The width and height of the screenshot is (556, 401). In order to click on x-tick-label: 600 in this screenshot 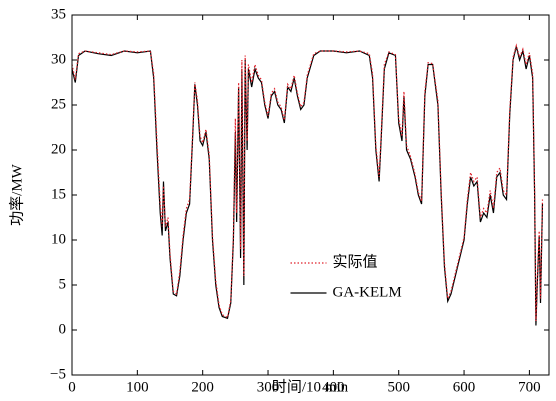, I will do `click(464, 387)`.